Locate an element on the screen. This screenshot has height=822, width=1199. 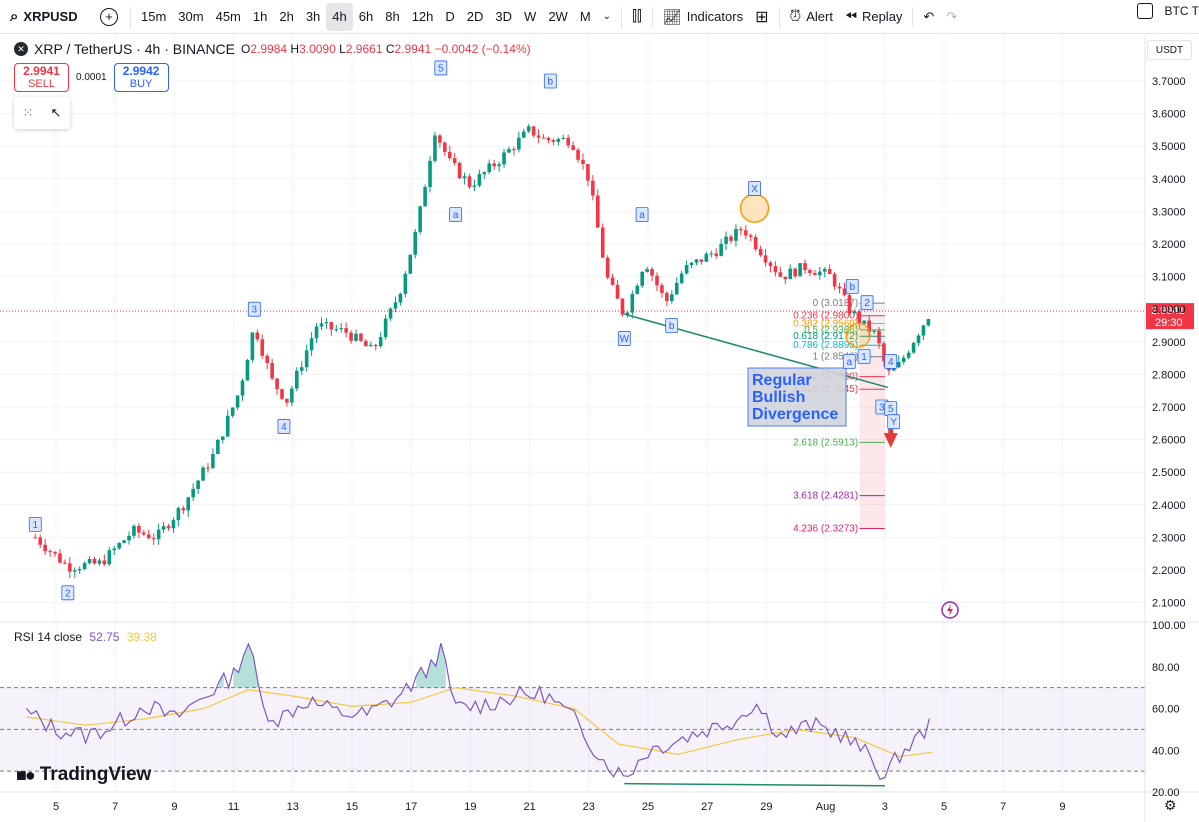
sell-price: 2.9941 is located at coordinates (41, 71).